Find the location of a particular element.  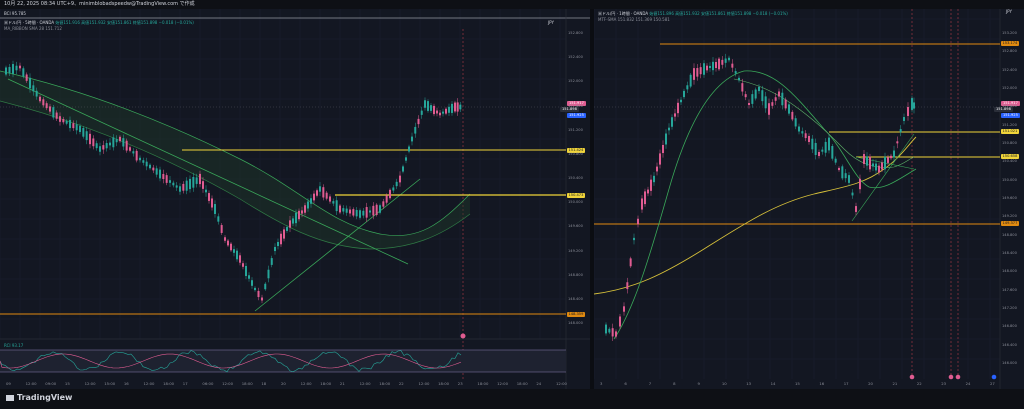

left-price-chip-ask-text: 151.898 is located at coordinates (569, 109).